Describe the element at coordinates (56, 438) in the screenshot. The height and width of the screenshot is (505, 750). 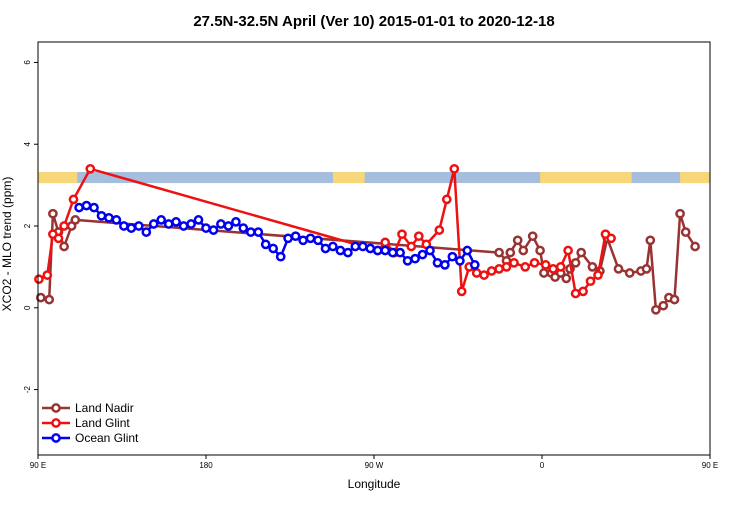
I see `legend-swatch-marker` at that location.